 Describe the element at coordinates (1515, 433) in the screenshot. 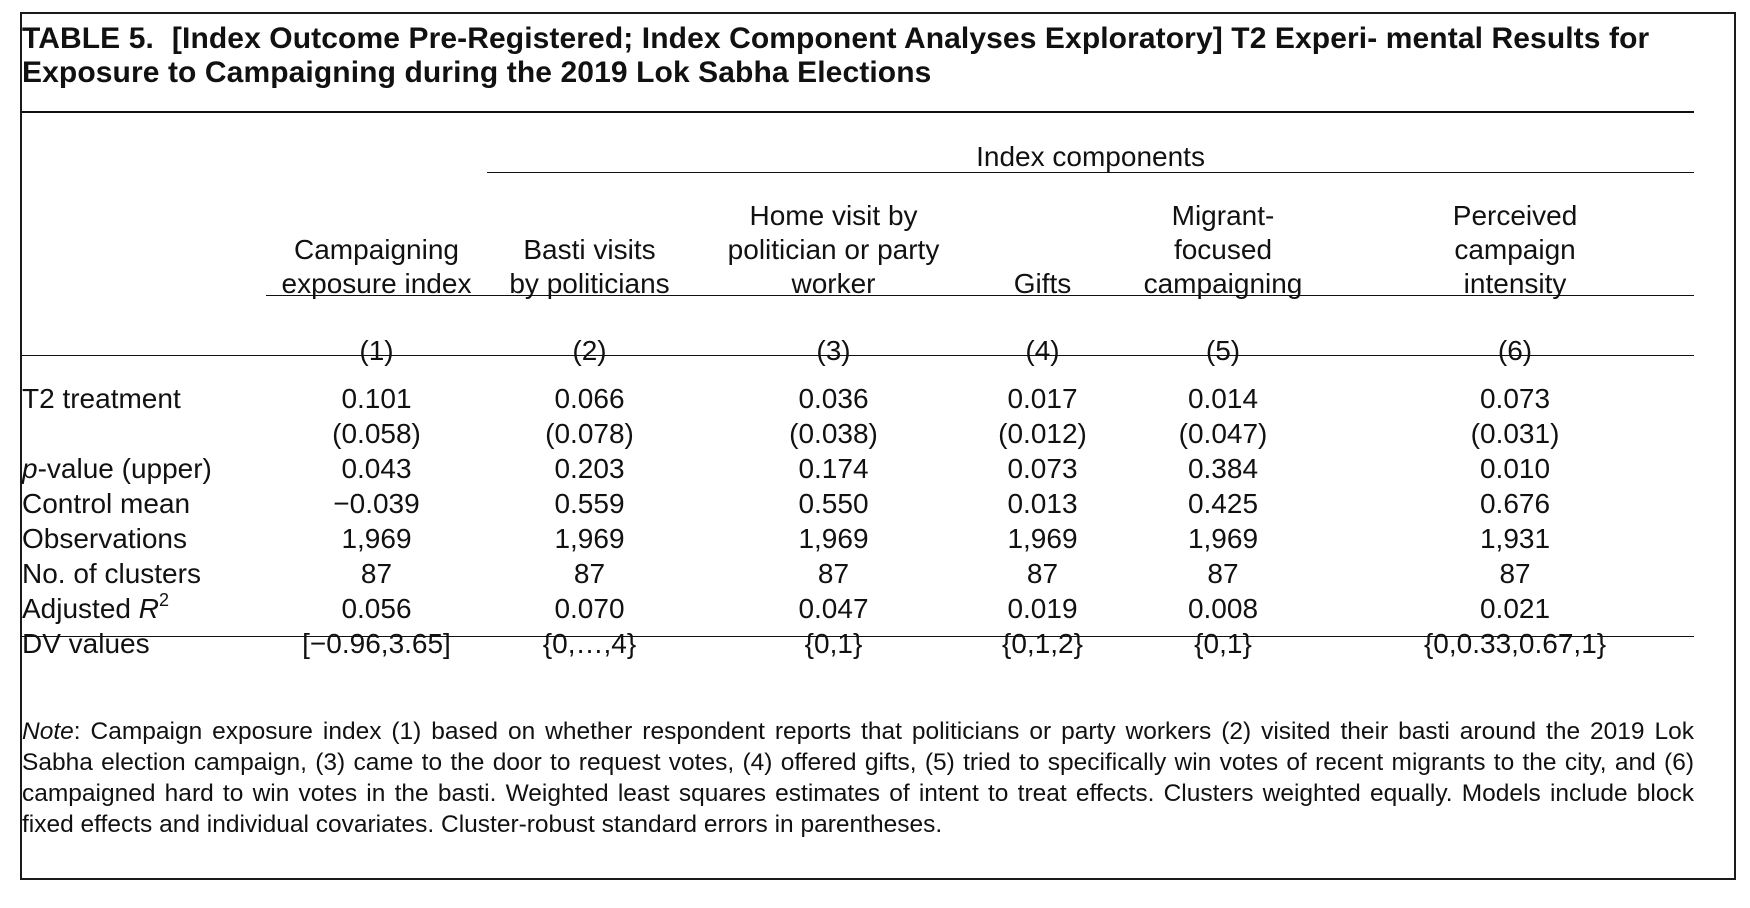

I see `table-cell: (0.031)` at that location.